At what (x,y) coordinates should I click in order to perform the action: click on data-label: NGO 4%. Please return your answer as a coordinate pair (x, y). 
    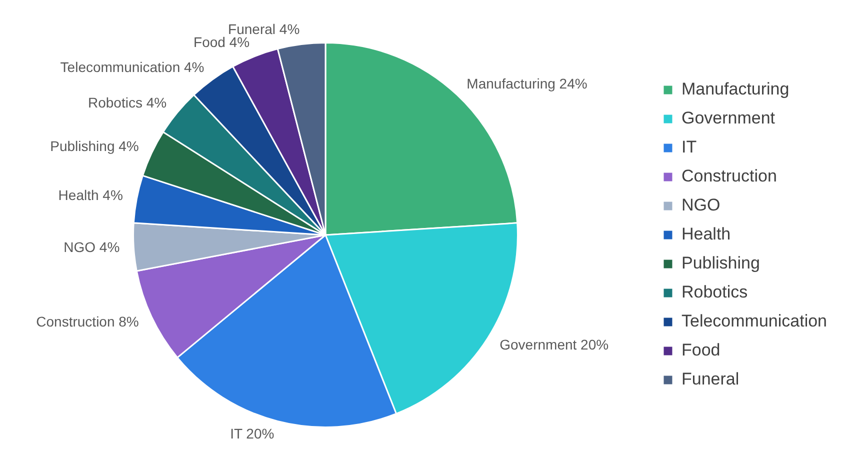
    Looking at the image, I should click on (92, 246).